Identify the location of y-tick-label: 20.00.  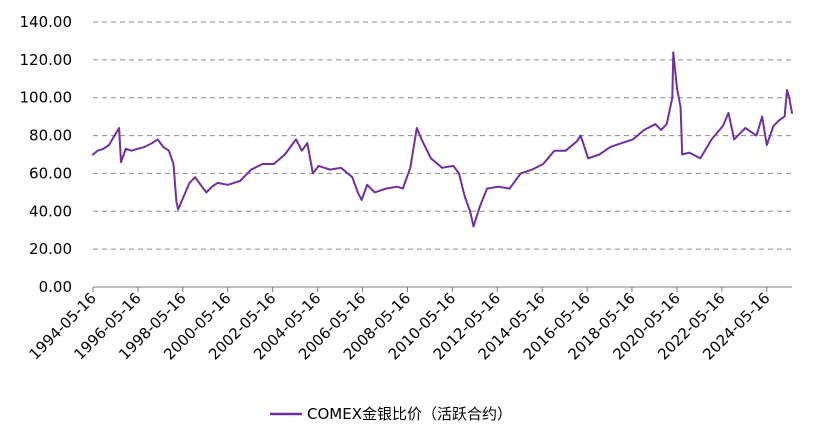
(50, 249).